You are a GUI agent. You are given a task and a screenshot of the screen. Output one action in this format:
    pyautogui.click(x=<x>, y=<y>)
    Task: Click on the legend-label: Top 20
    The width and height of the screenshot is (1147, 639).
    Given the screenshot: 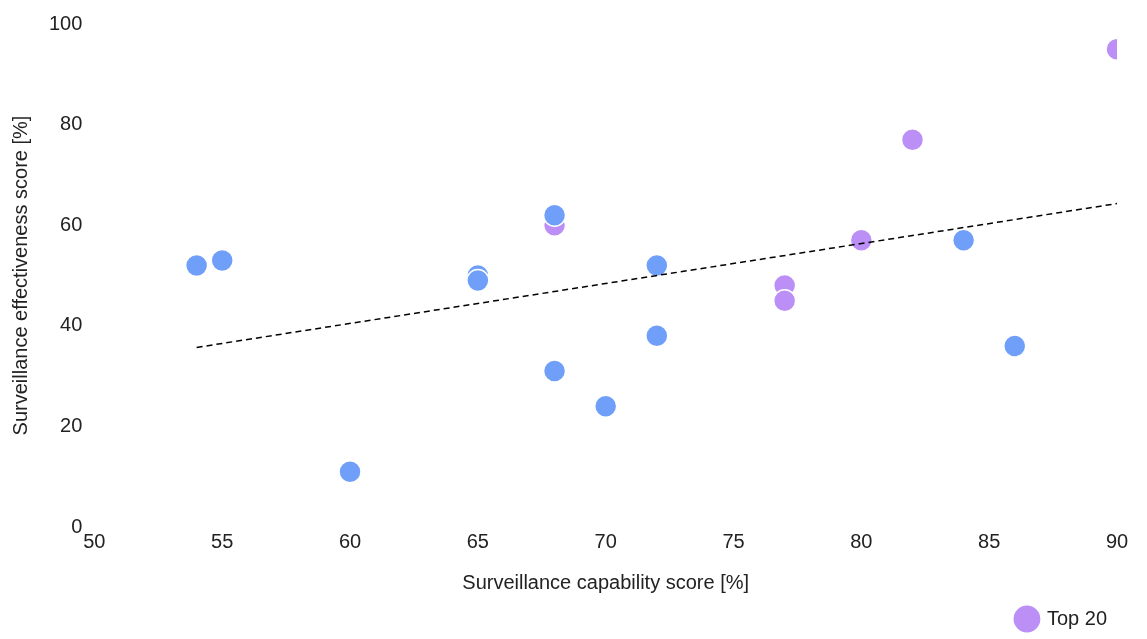 What is the action you would take?
    pyautogui.click(x=1077, y=617)
    